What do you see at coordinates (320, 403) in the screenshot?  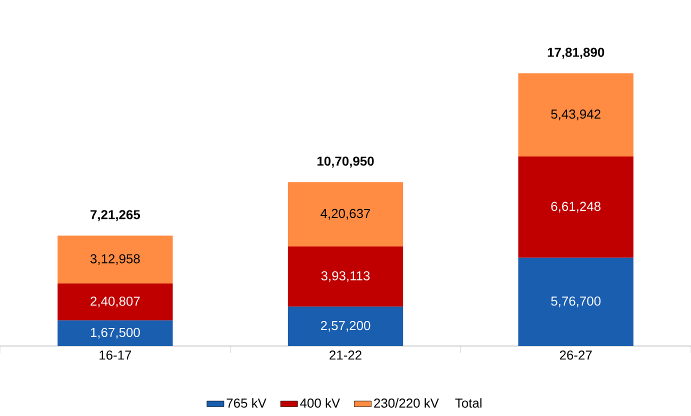 I see `legend-label: 400 kV` at bounding box center [320, 403].